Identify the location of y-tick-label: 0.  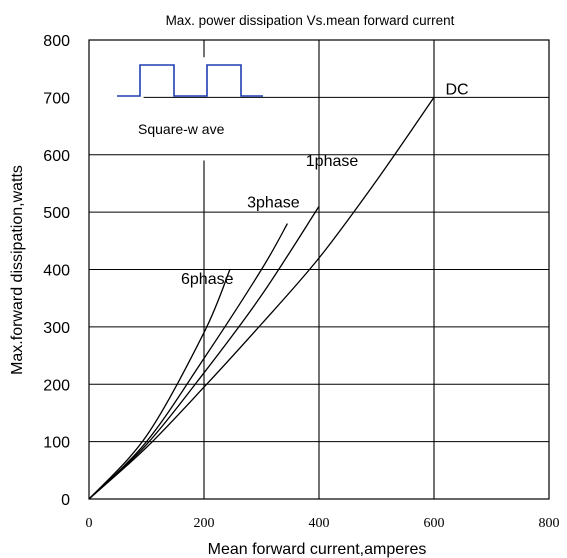
(65, 500).